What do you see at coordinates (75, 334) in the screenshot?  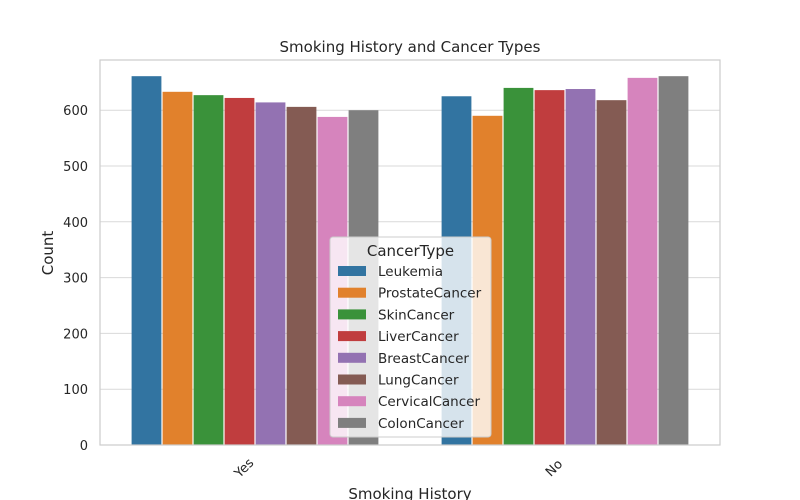 I see `y-tick-label: 200` at bounding box center [75, 334].